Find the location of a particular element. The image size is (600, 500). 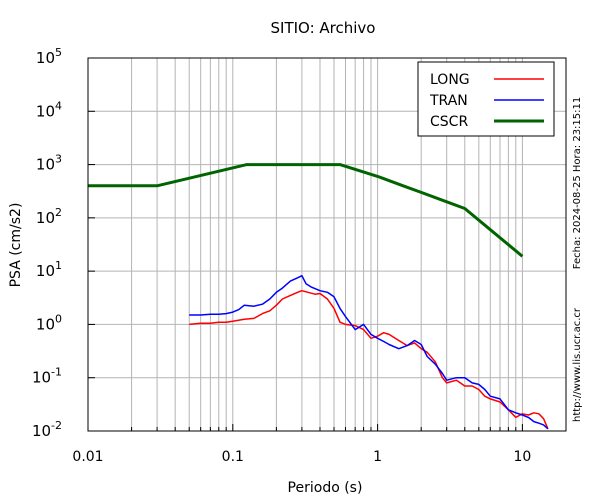

x-tick-label: 0.1 is located at coordinates (233, 457).